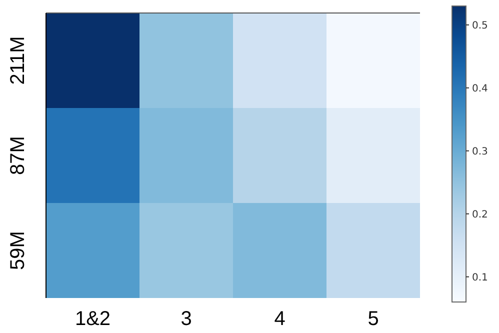 The width and height of the screenshot is (499, 333). I want to click on y-tick-label: 59M, so click(18, 250).